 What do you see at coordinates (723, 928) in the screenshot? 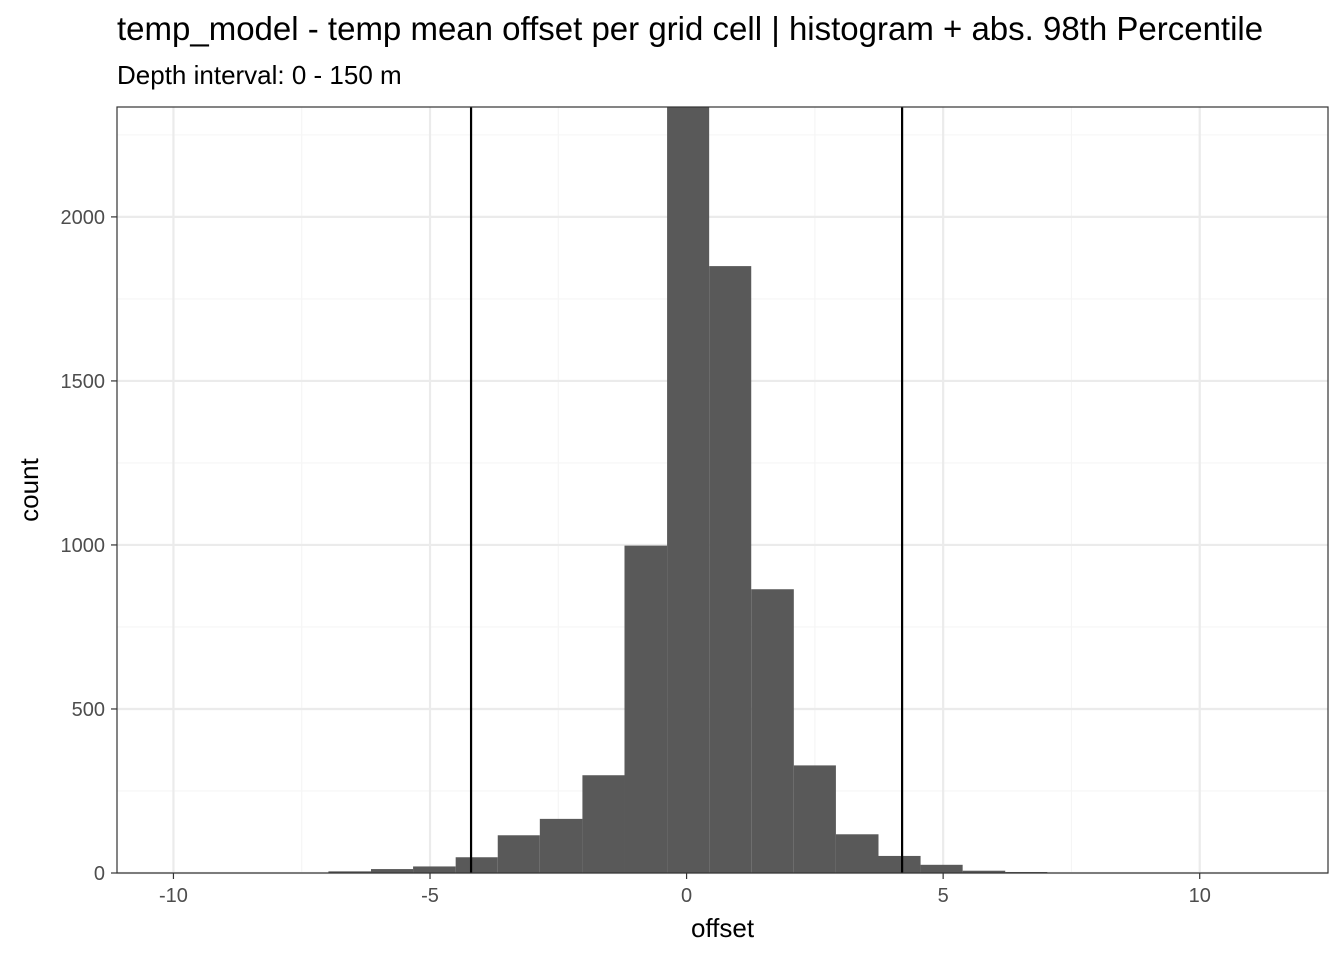
I see `x-axis-title: offset` at bounding box center [723, 928].